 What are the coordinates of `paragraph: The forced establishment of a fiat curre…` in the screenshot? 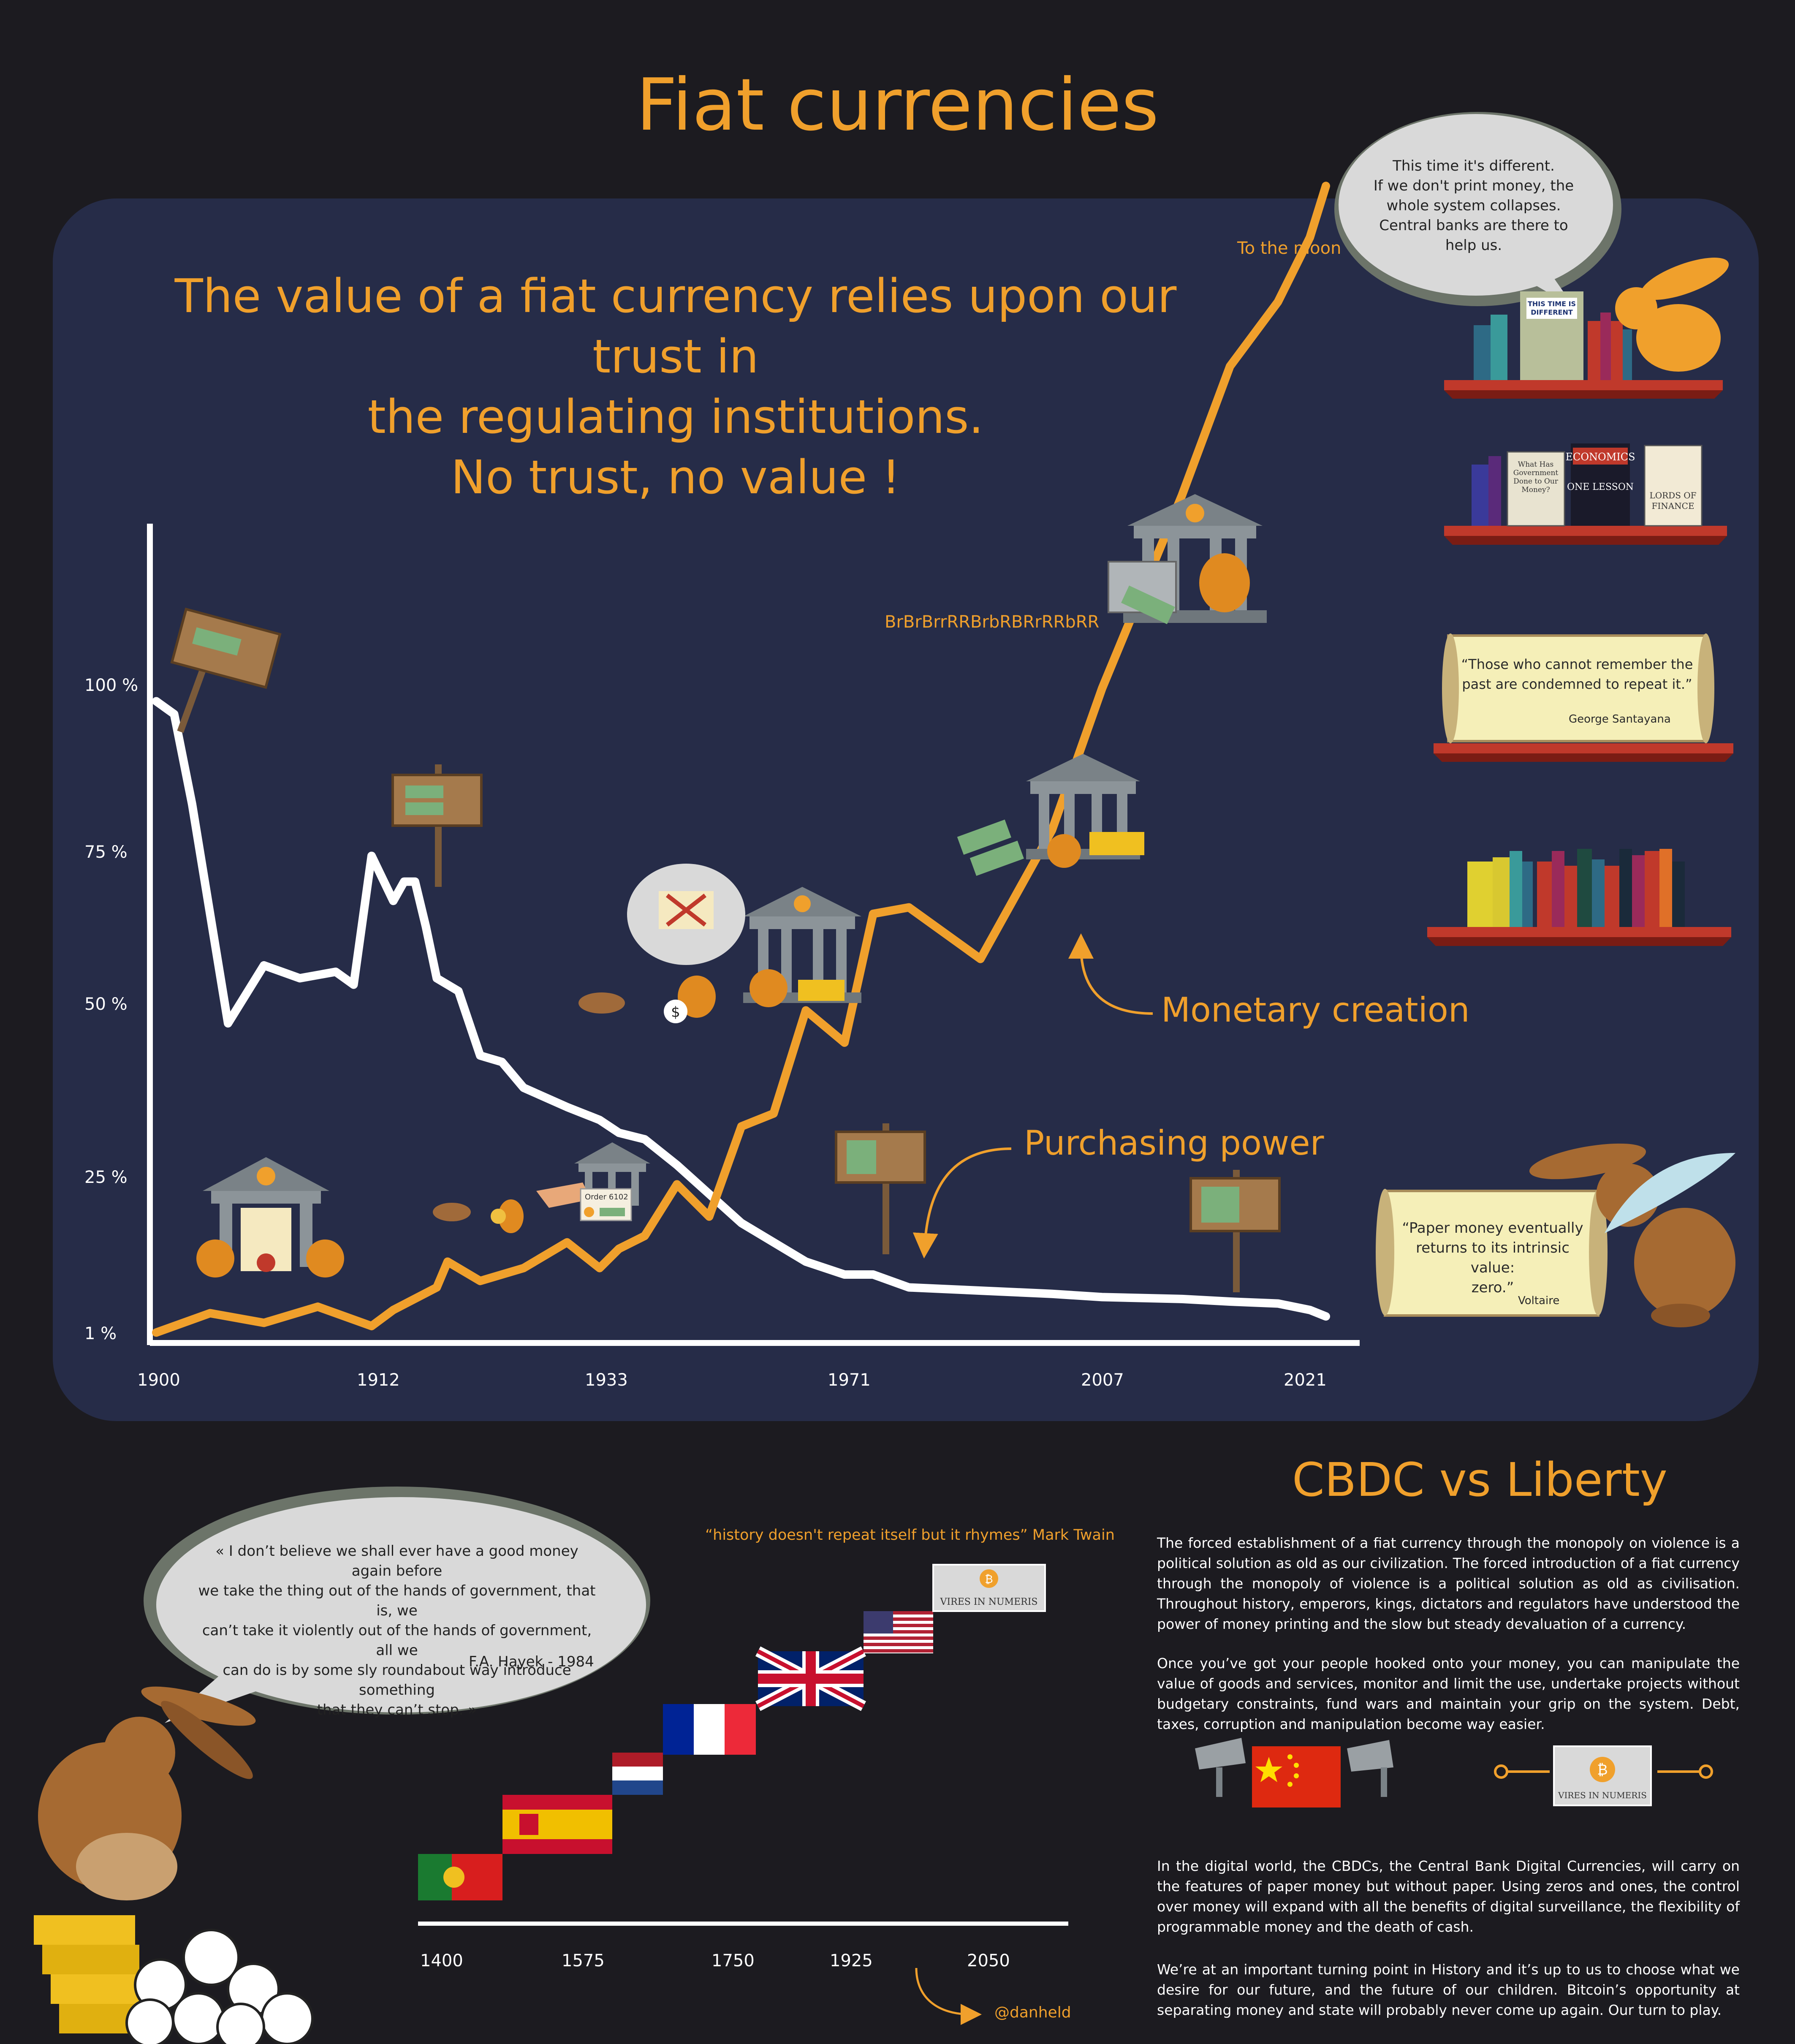 It's located at (1448, 1584).